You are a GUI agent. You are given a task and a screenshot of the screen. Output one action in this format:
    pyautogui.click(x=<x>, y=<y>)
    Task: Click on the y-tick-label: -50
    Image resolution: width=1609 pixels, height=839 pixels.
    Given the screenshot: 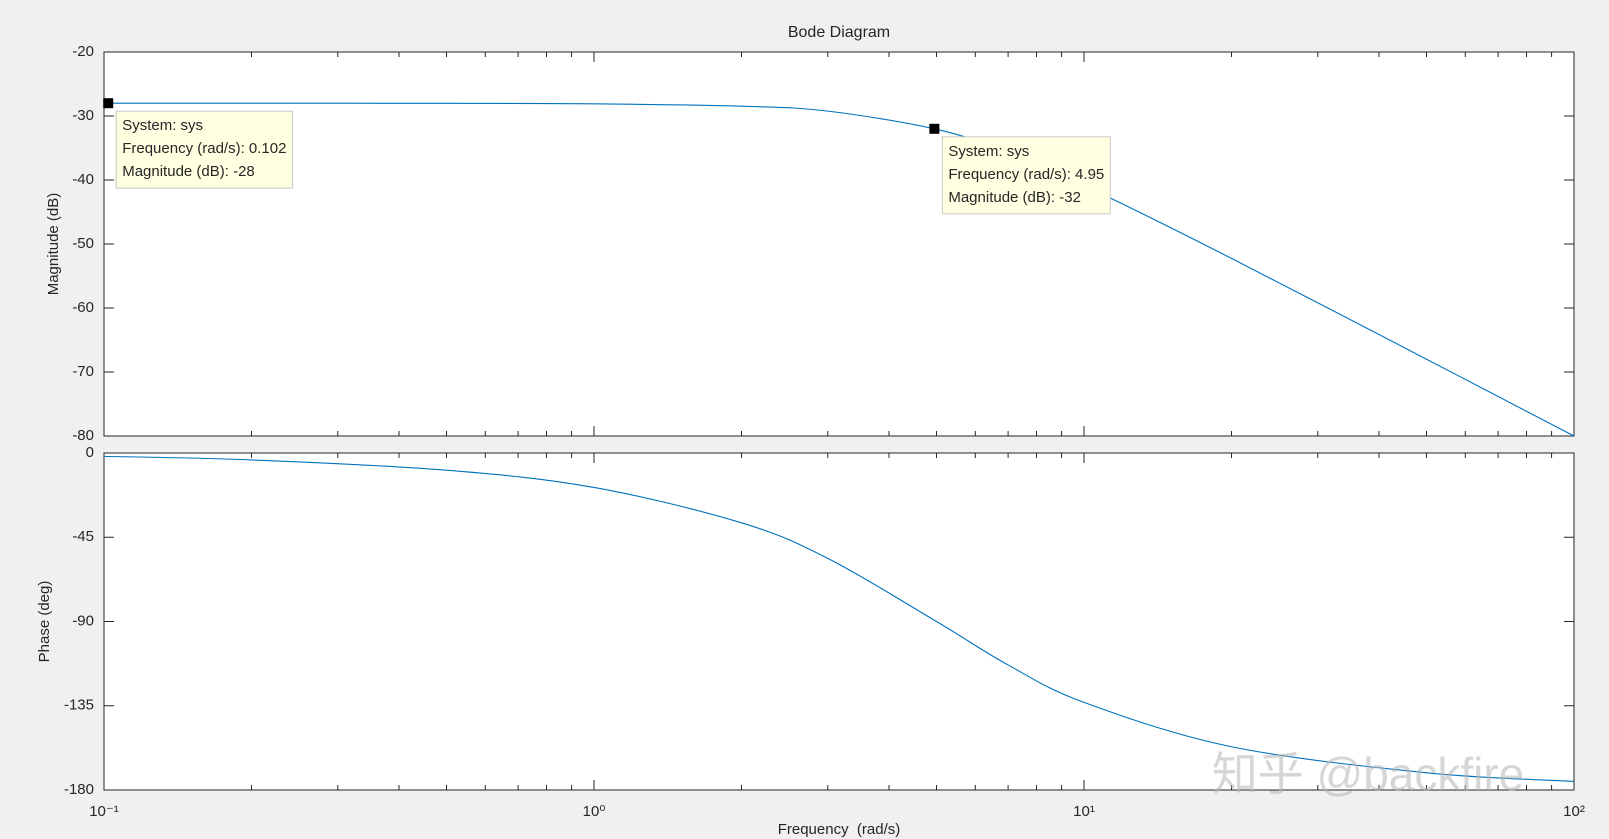 What is the action you would take?
    pyautogui.click(x=83, y=243)
    